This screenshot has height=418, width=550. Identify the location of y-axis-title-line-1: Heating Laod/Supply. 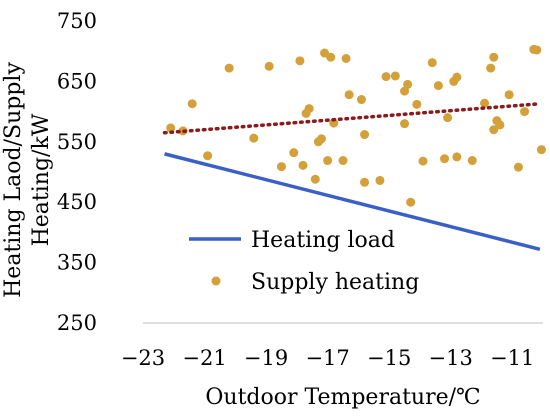
(13, 180).